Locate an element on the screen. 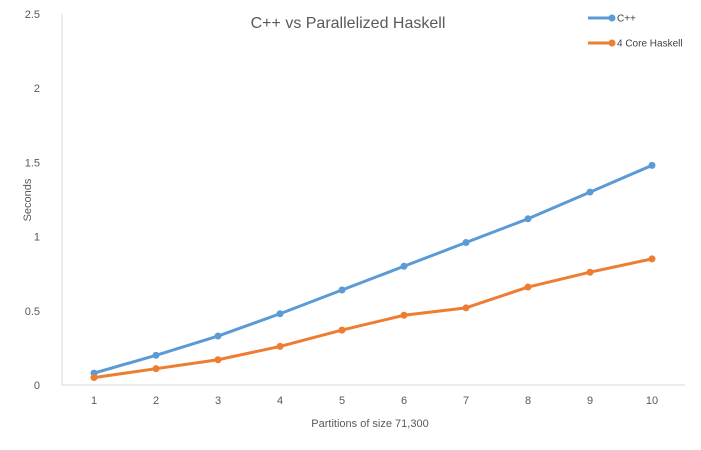 This screenshot has width=701, height=450. x-tick-label: 9 is located at coordinates (590, 401).